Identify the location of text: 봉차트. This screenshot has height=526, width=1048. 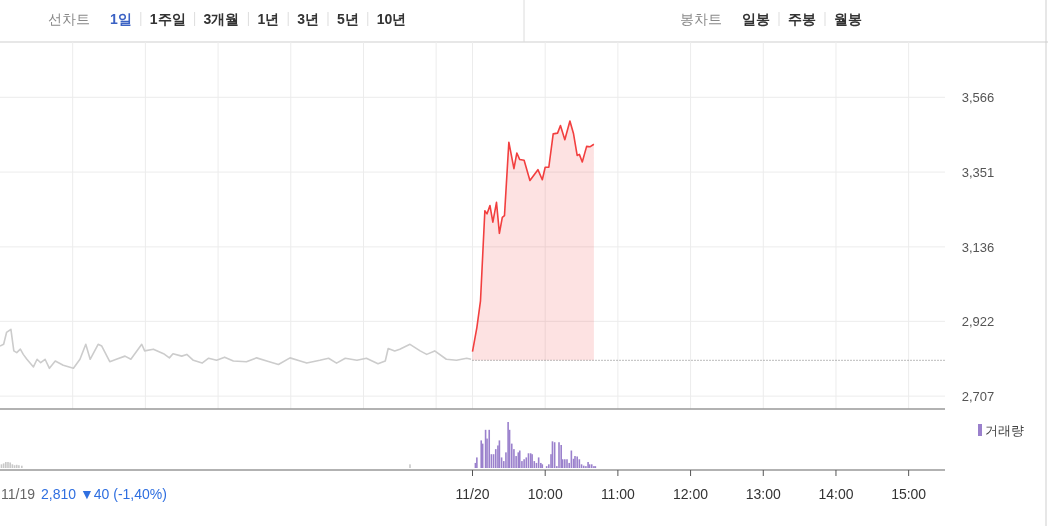
(701, 19).